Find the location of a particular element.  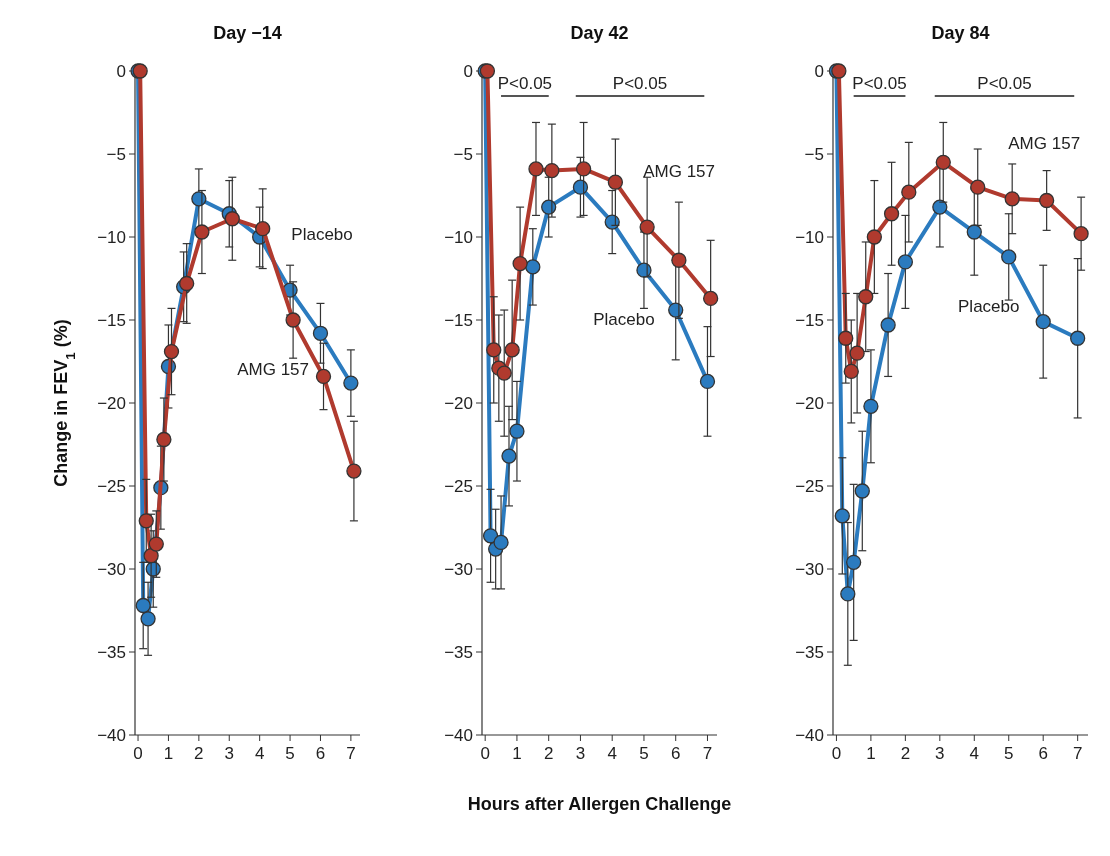

chart-title: Day −14 is located at coordinates (247, 33).